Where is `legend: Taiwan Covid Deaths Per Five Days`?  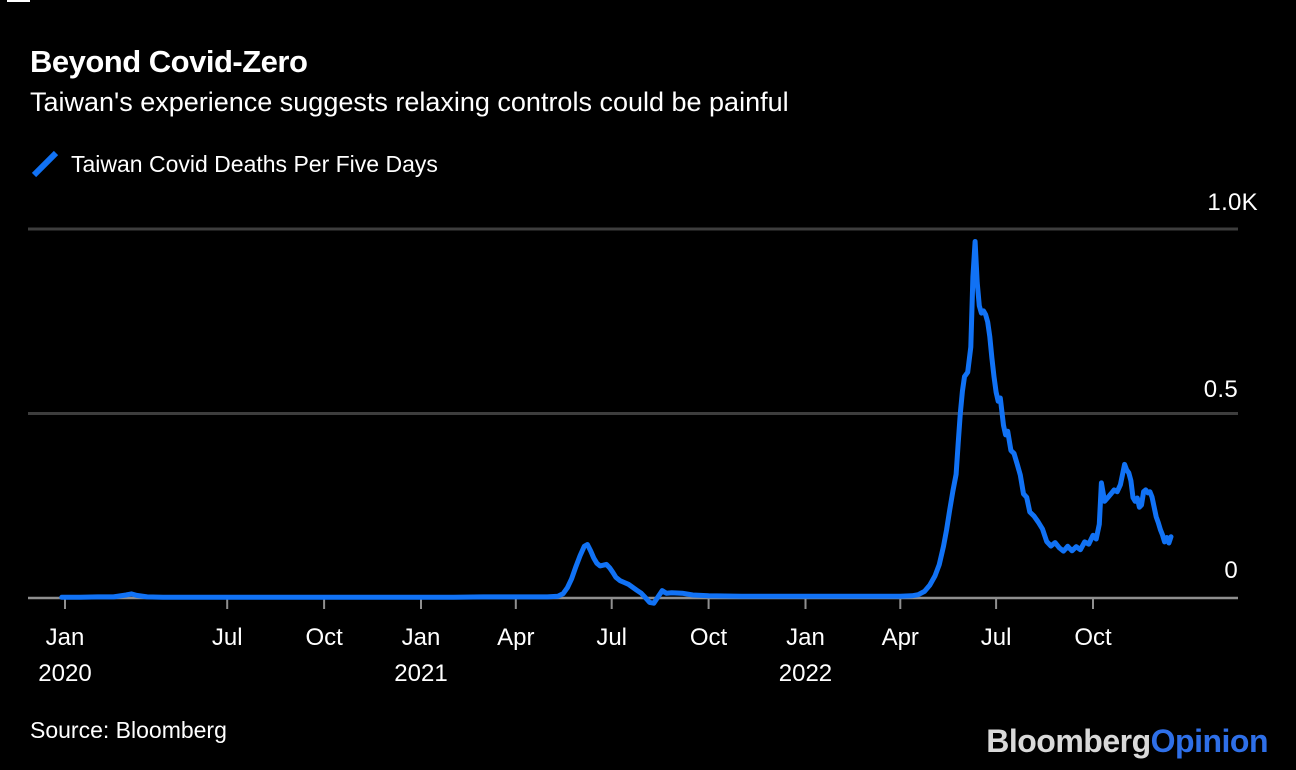 legend: Taiwan Covid Deaths Per Five Days is located at coordinates (234, 164).